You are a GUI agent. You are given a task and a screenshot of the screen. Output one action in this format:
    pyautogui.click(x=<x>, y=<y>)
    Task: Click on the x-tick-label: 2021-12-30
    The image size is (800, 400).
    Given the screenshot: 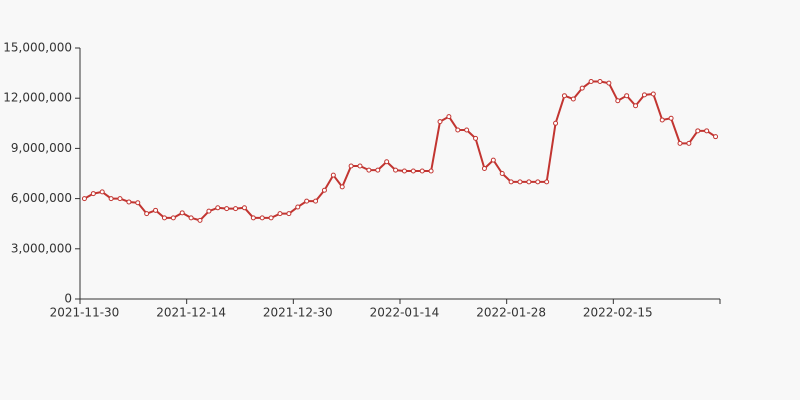 What is the action you would take?
    pyautogui.click(x=298, y=313)
    